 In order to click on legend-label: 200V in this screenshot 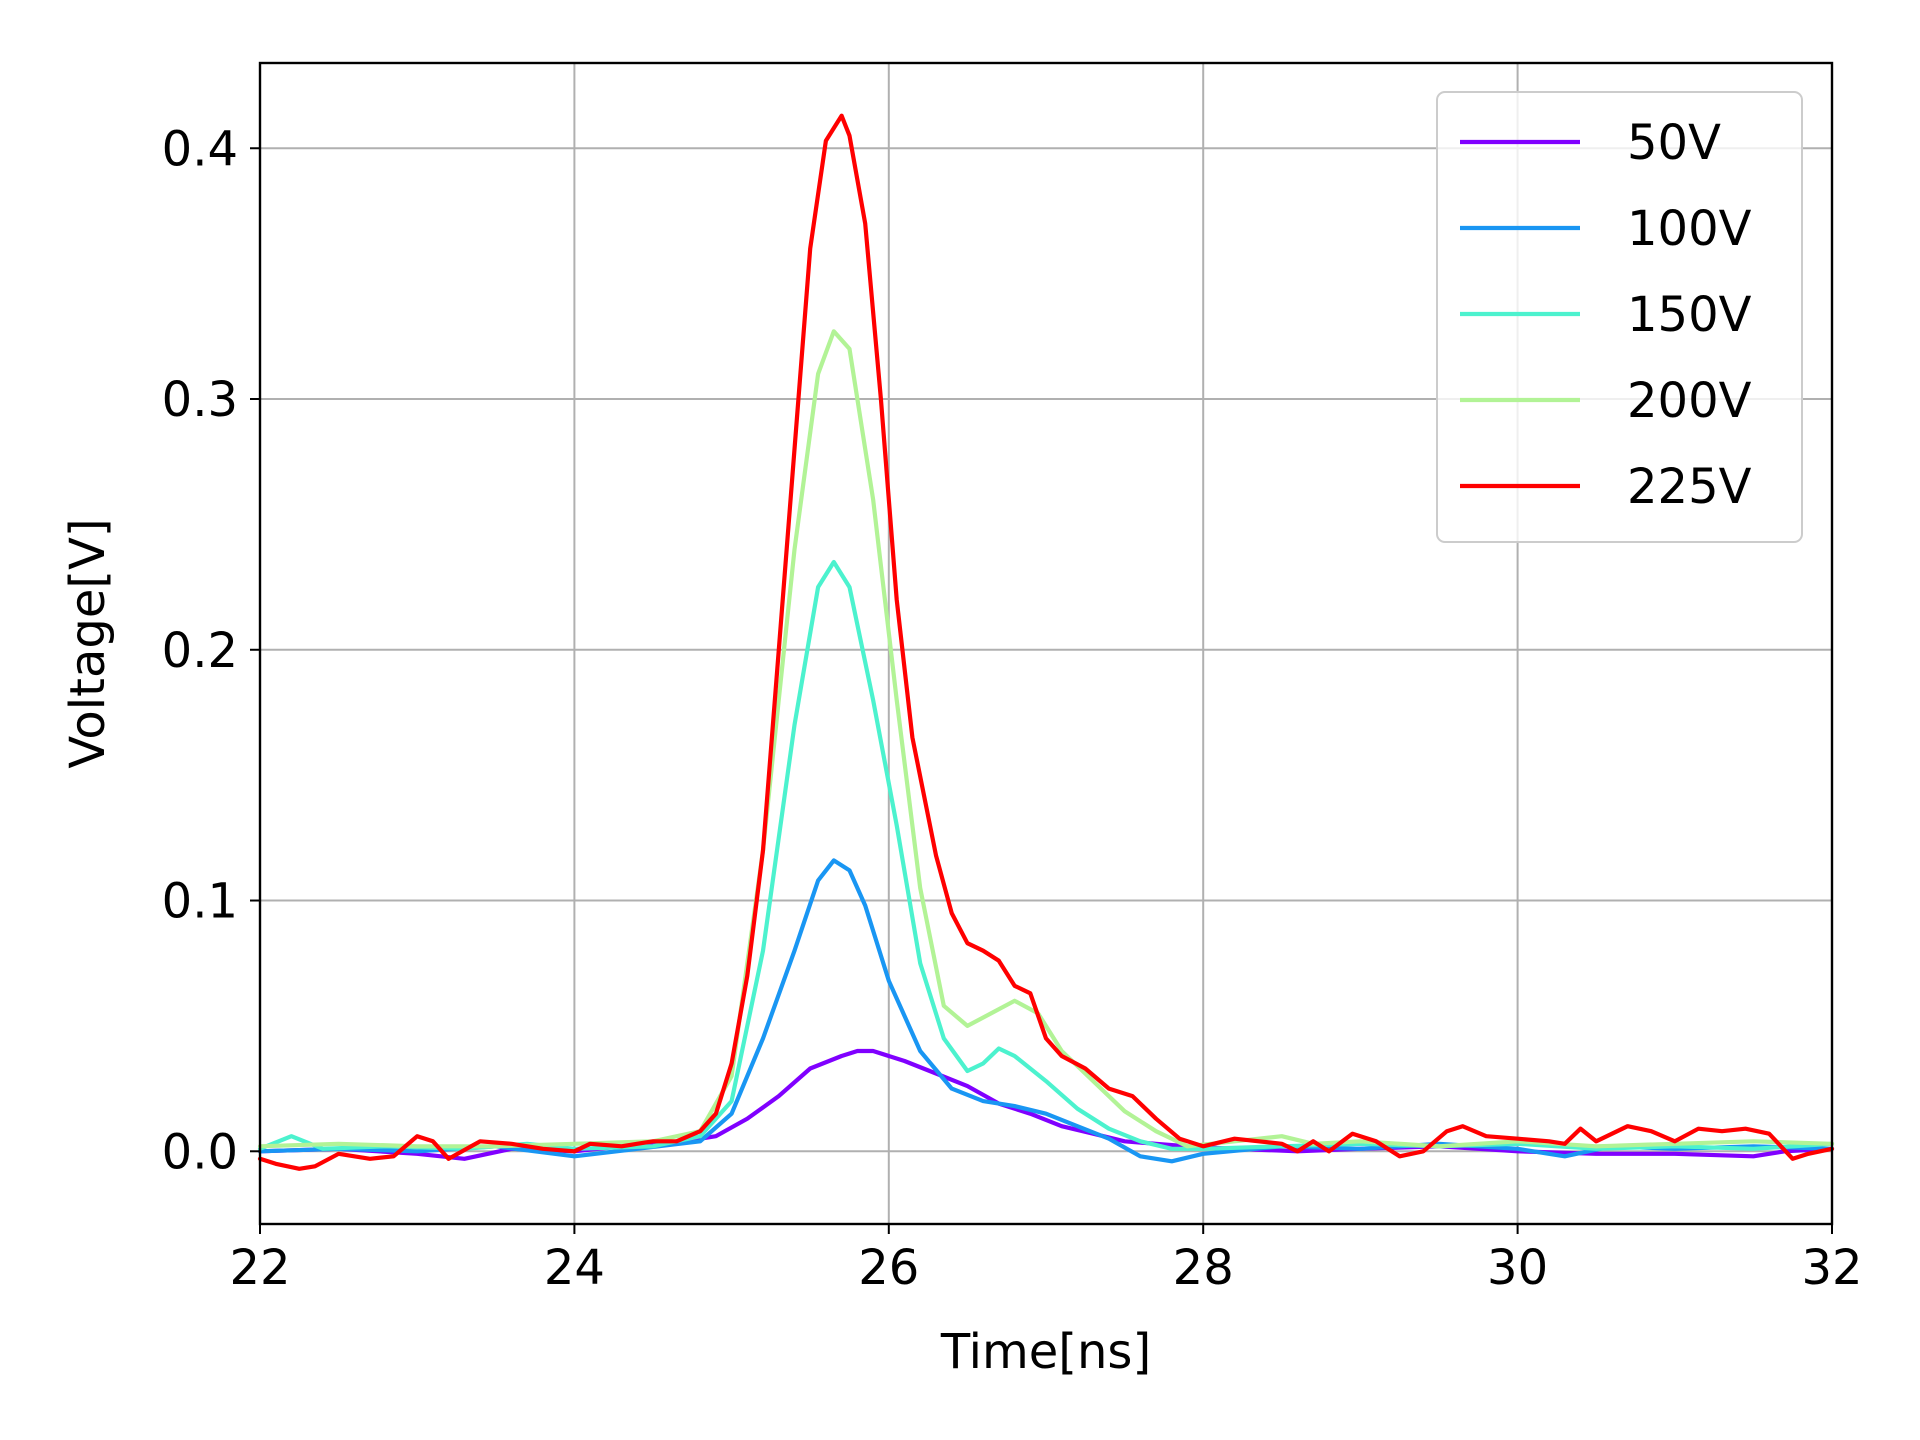, I will do `click(1689, 401)`.